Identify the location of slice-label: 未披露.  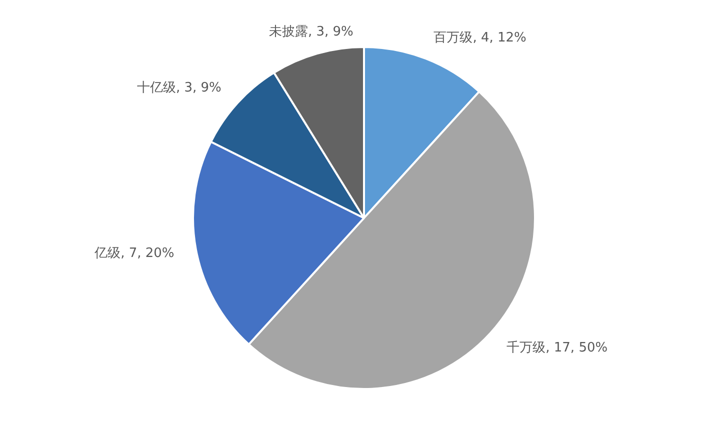
(288, 32).